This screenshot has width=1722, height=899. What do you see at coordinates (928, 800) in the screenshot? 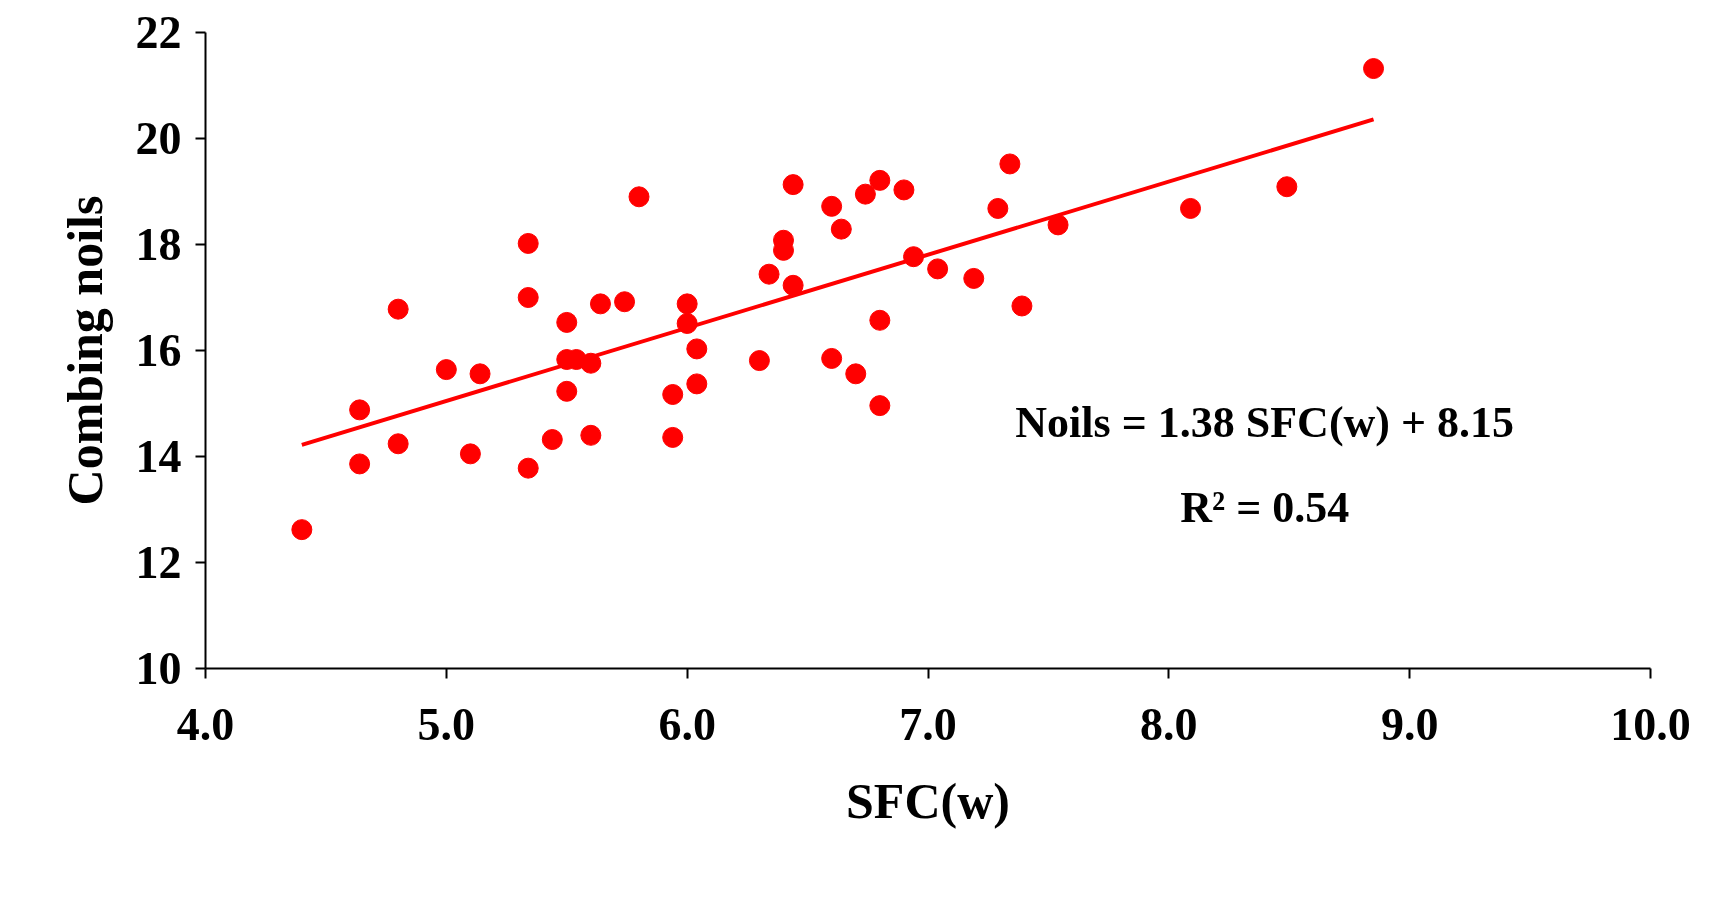
I see `x-axis-title: SFC(w)` at bounding box center [928, 800].